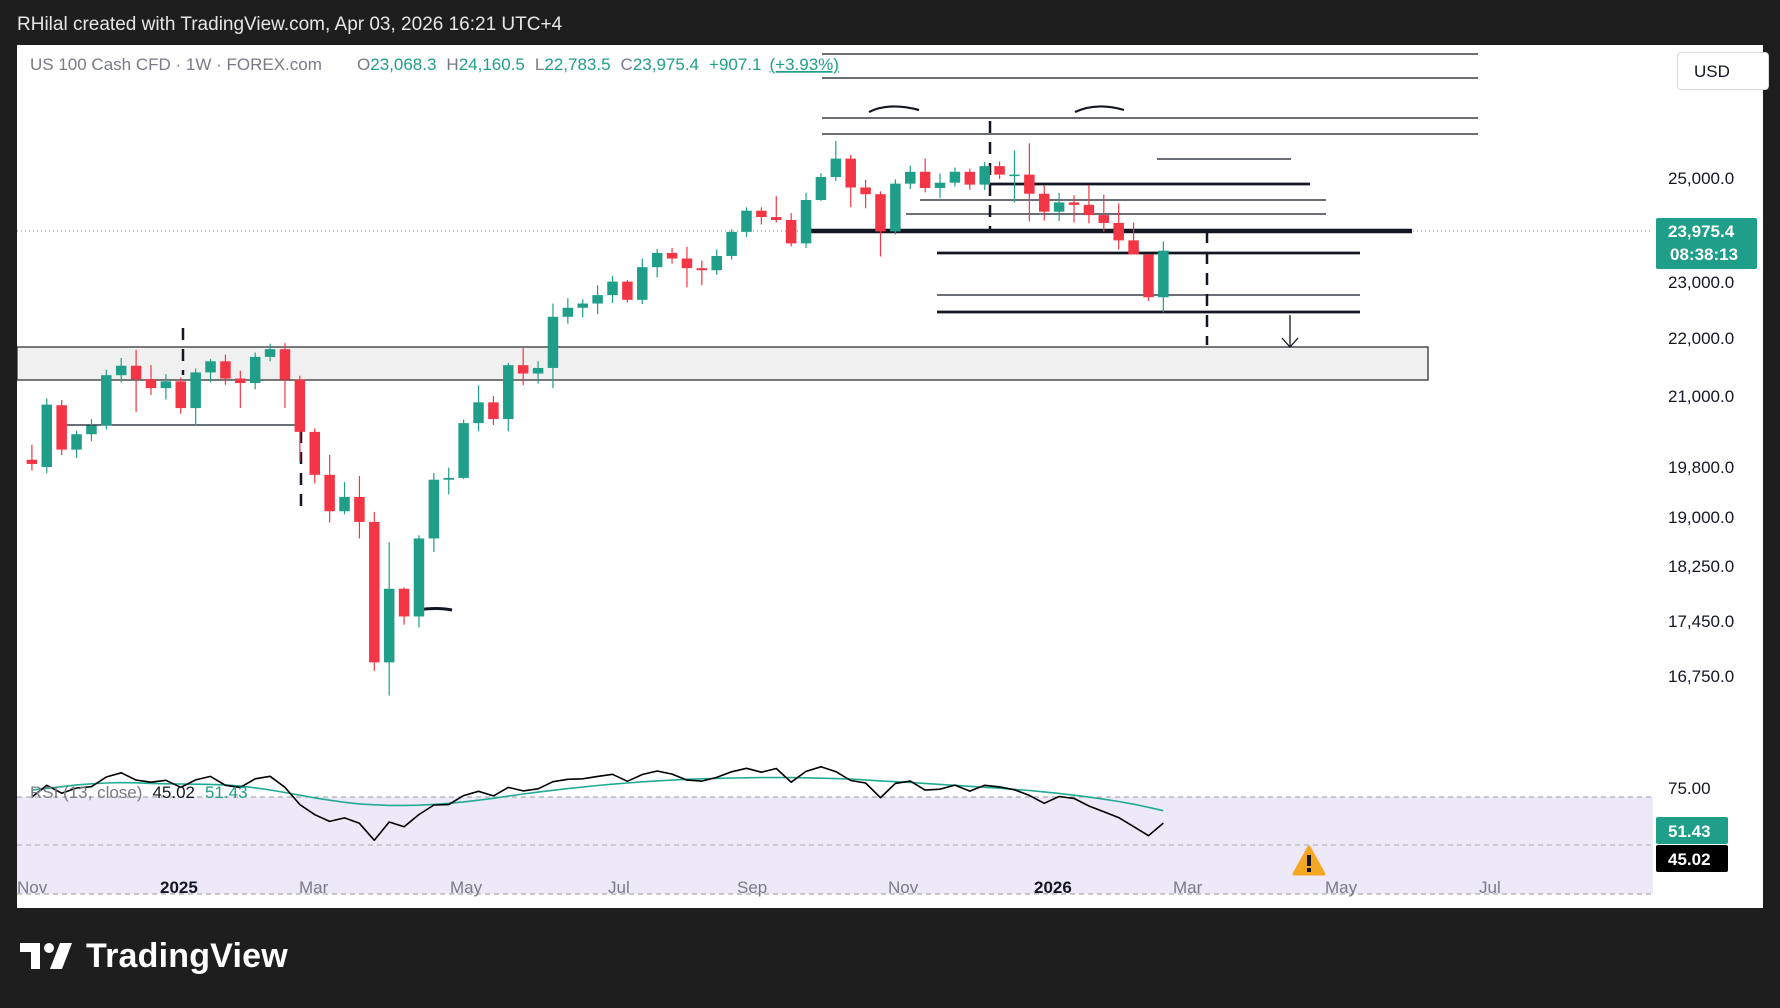 This screenshot has height=1008, width=1780. What do you see at coordinates (597, 794) in the screenshot?
I see `rsi-ma-line` at bounding box center [597, 794].